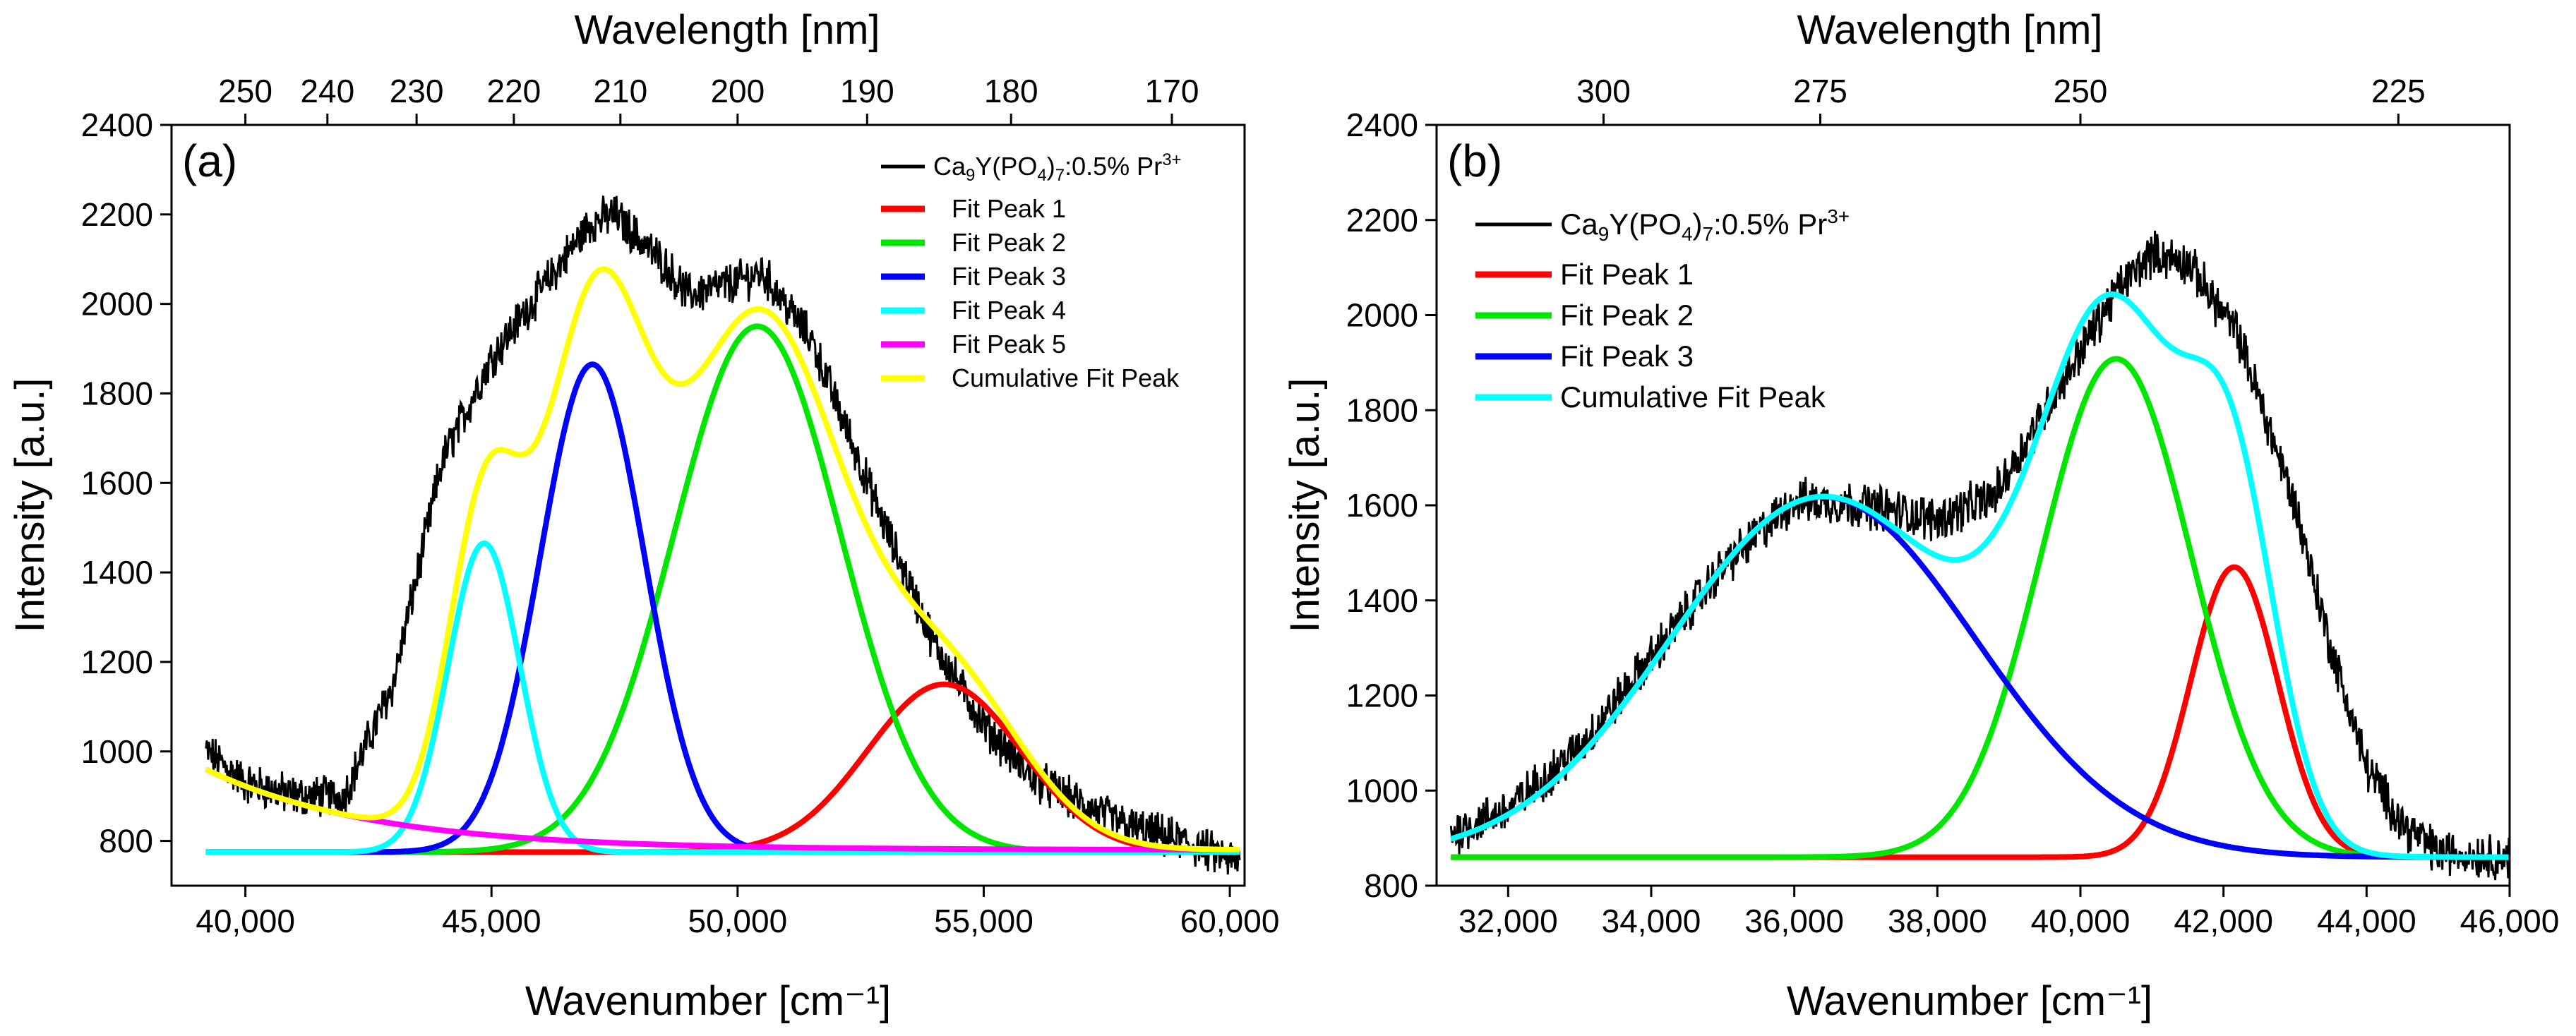  What do you see at coordinates (30, 505) in the screenshot?
I see `panel-a-y-axis-title: Intensity [a.u.]` at bounding box center [30, 505].